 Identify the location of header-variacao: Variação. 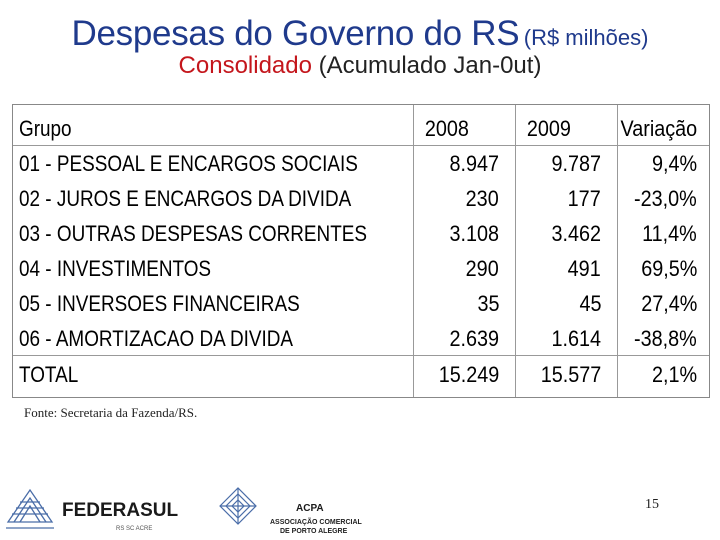
(658, 128).